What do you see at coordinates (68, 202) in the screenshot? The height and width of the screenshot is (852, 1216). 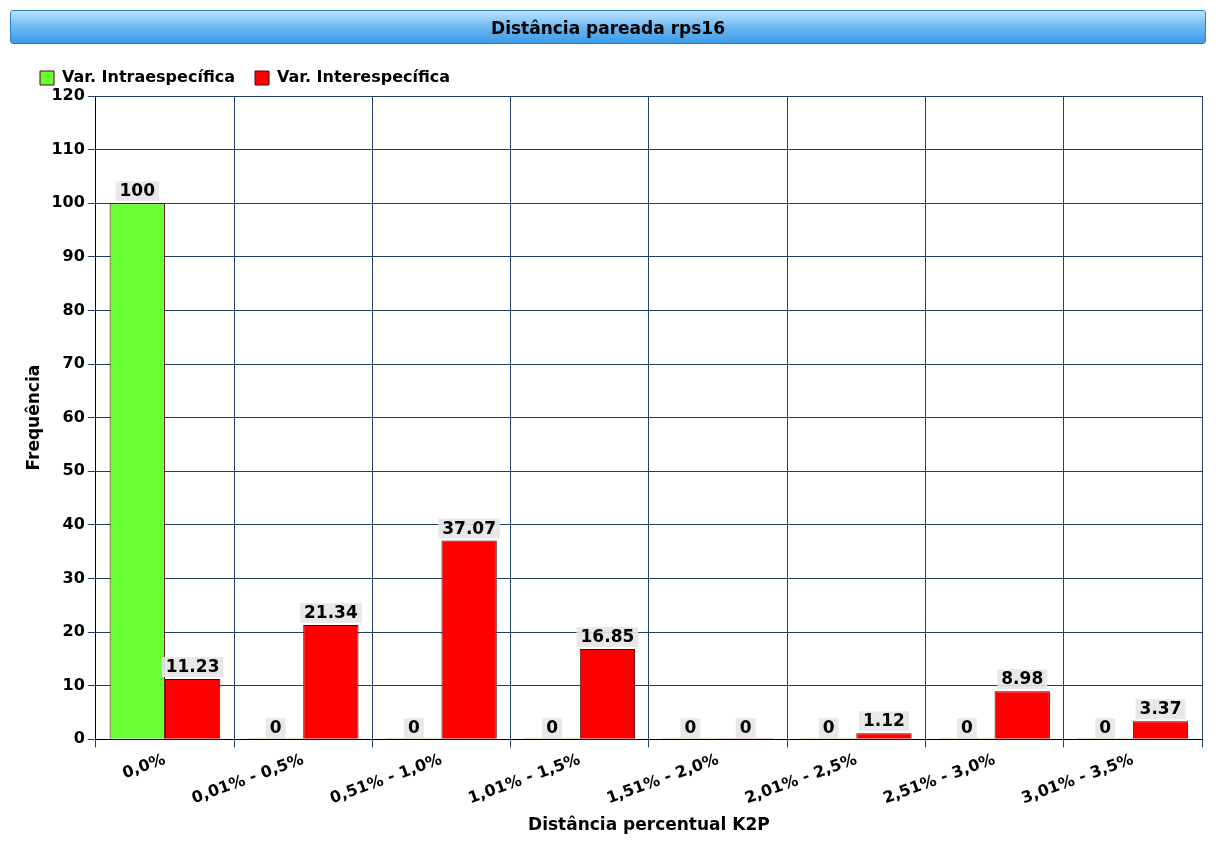 I see `y-tick-label: 100` at bounding box center [68, 202].